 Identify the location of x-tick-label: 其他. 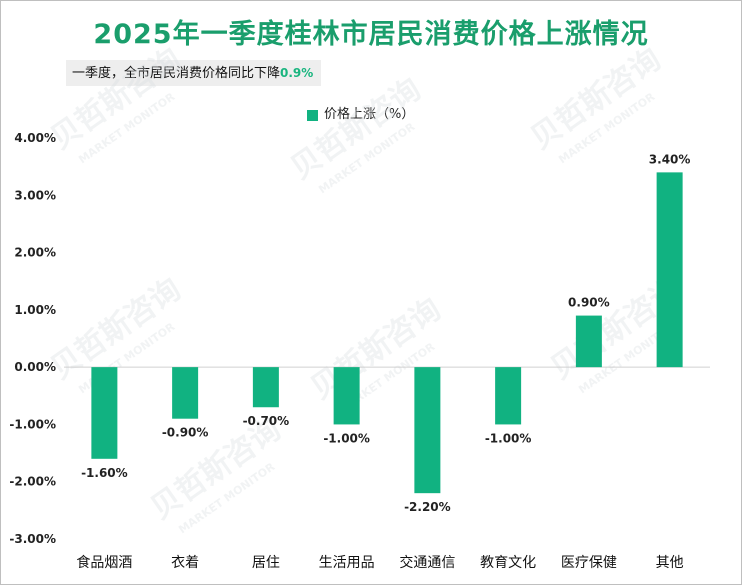
(670, 563).